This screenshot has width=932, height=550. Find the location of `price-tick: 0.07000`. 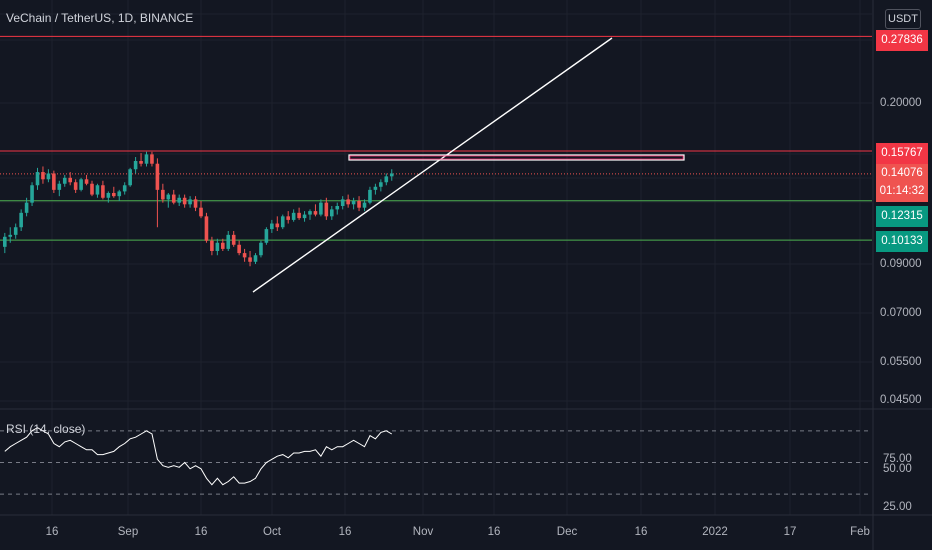

price-tick: 0.07000 is located at coordinates (901, 313).